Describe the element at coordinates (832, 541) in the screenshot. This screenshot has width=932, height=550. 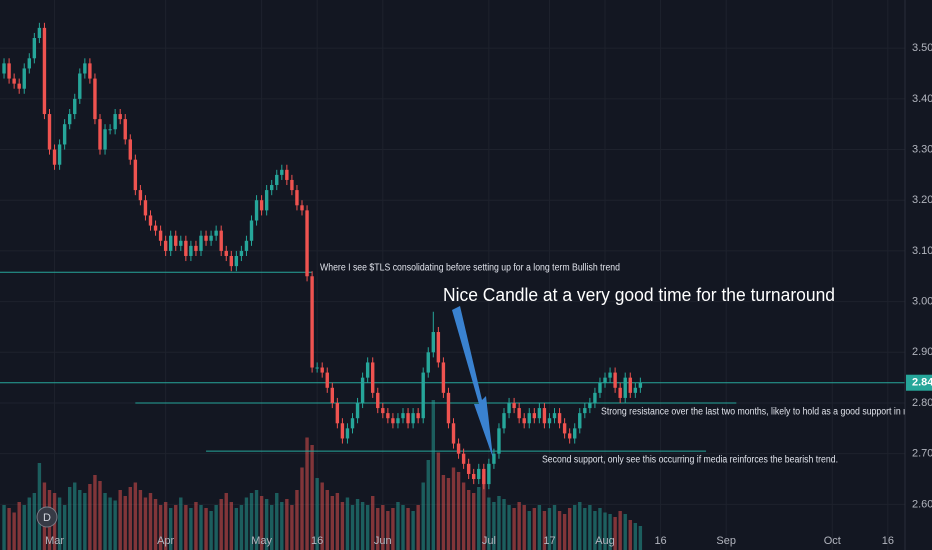
I see `x-tick-label: Oct` at that location.